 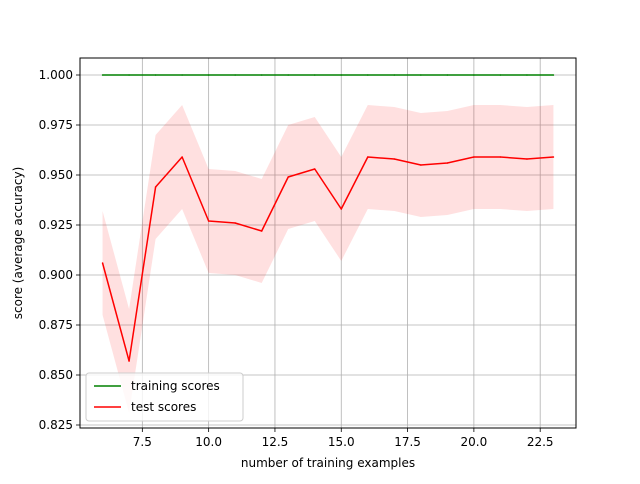 What do you see at coordinates (56, 225) in the screenshot?
I see `y-tick-label: 0.925` at bounding box center [56, 225].